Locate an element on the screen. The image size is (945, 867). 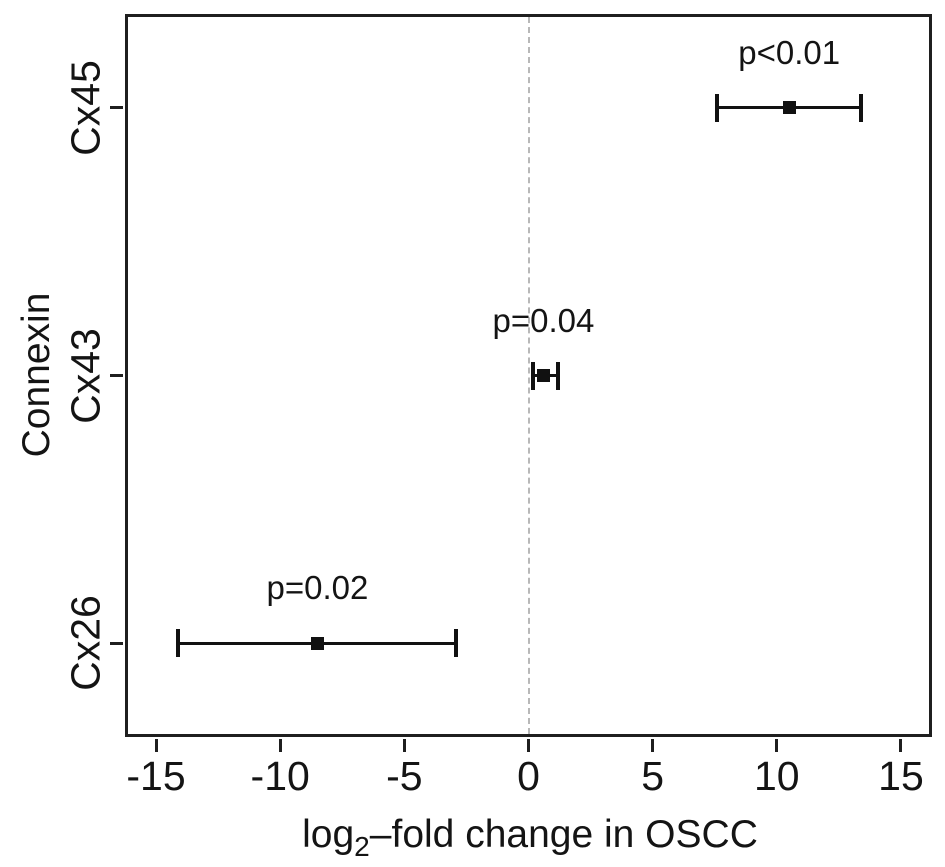
p-value-label: p=0.04 is located at coordinates (543, 320).